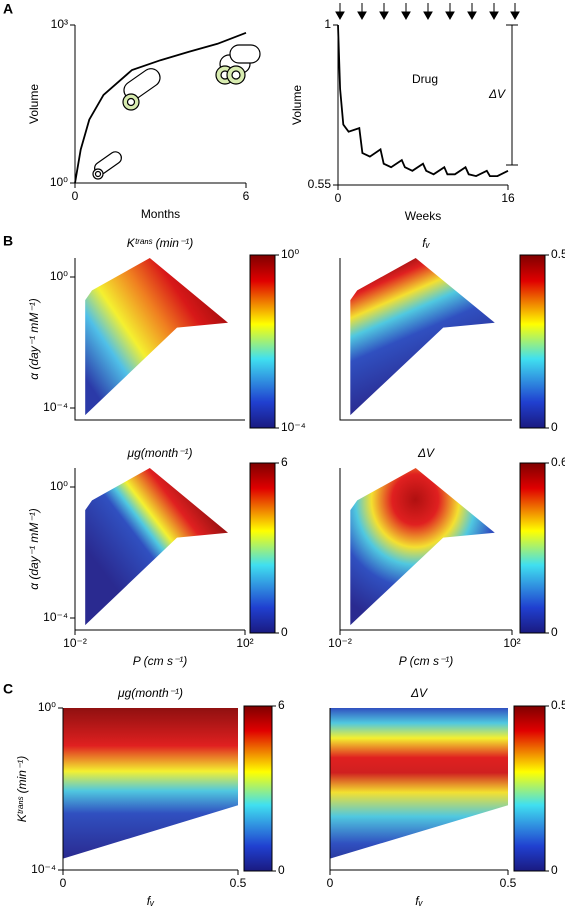 This screenshot has width=565, height=920. I want to click on x-tick-label: 6, so click(246, 196).